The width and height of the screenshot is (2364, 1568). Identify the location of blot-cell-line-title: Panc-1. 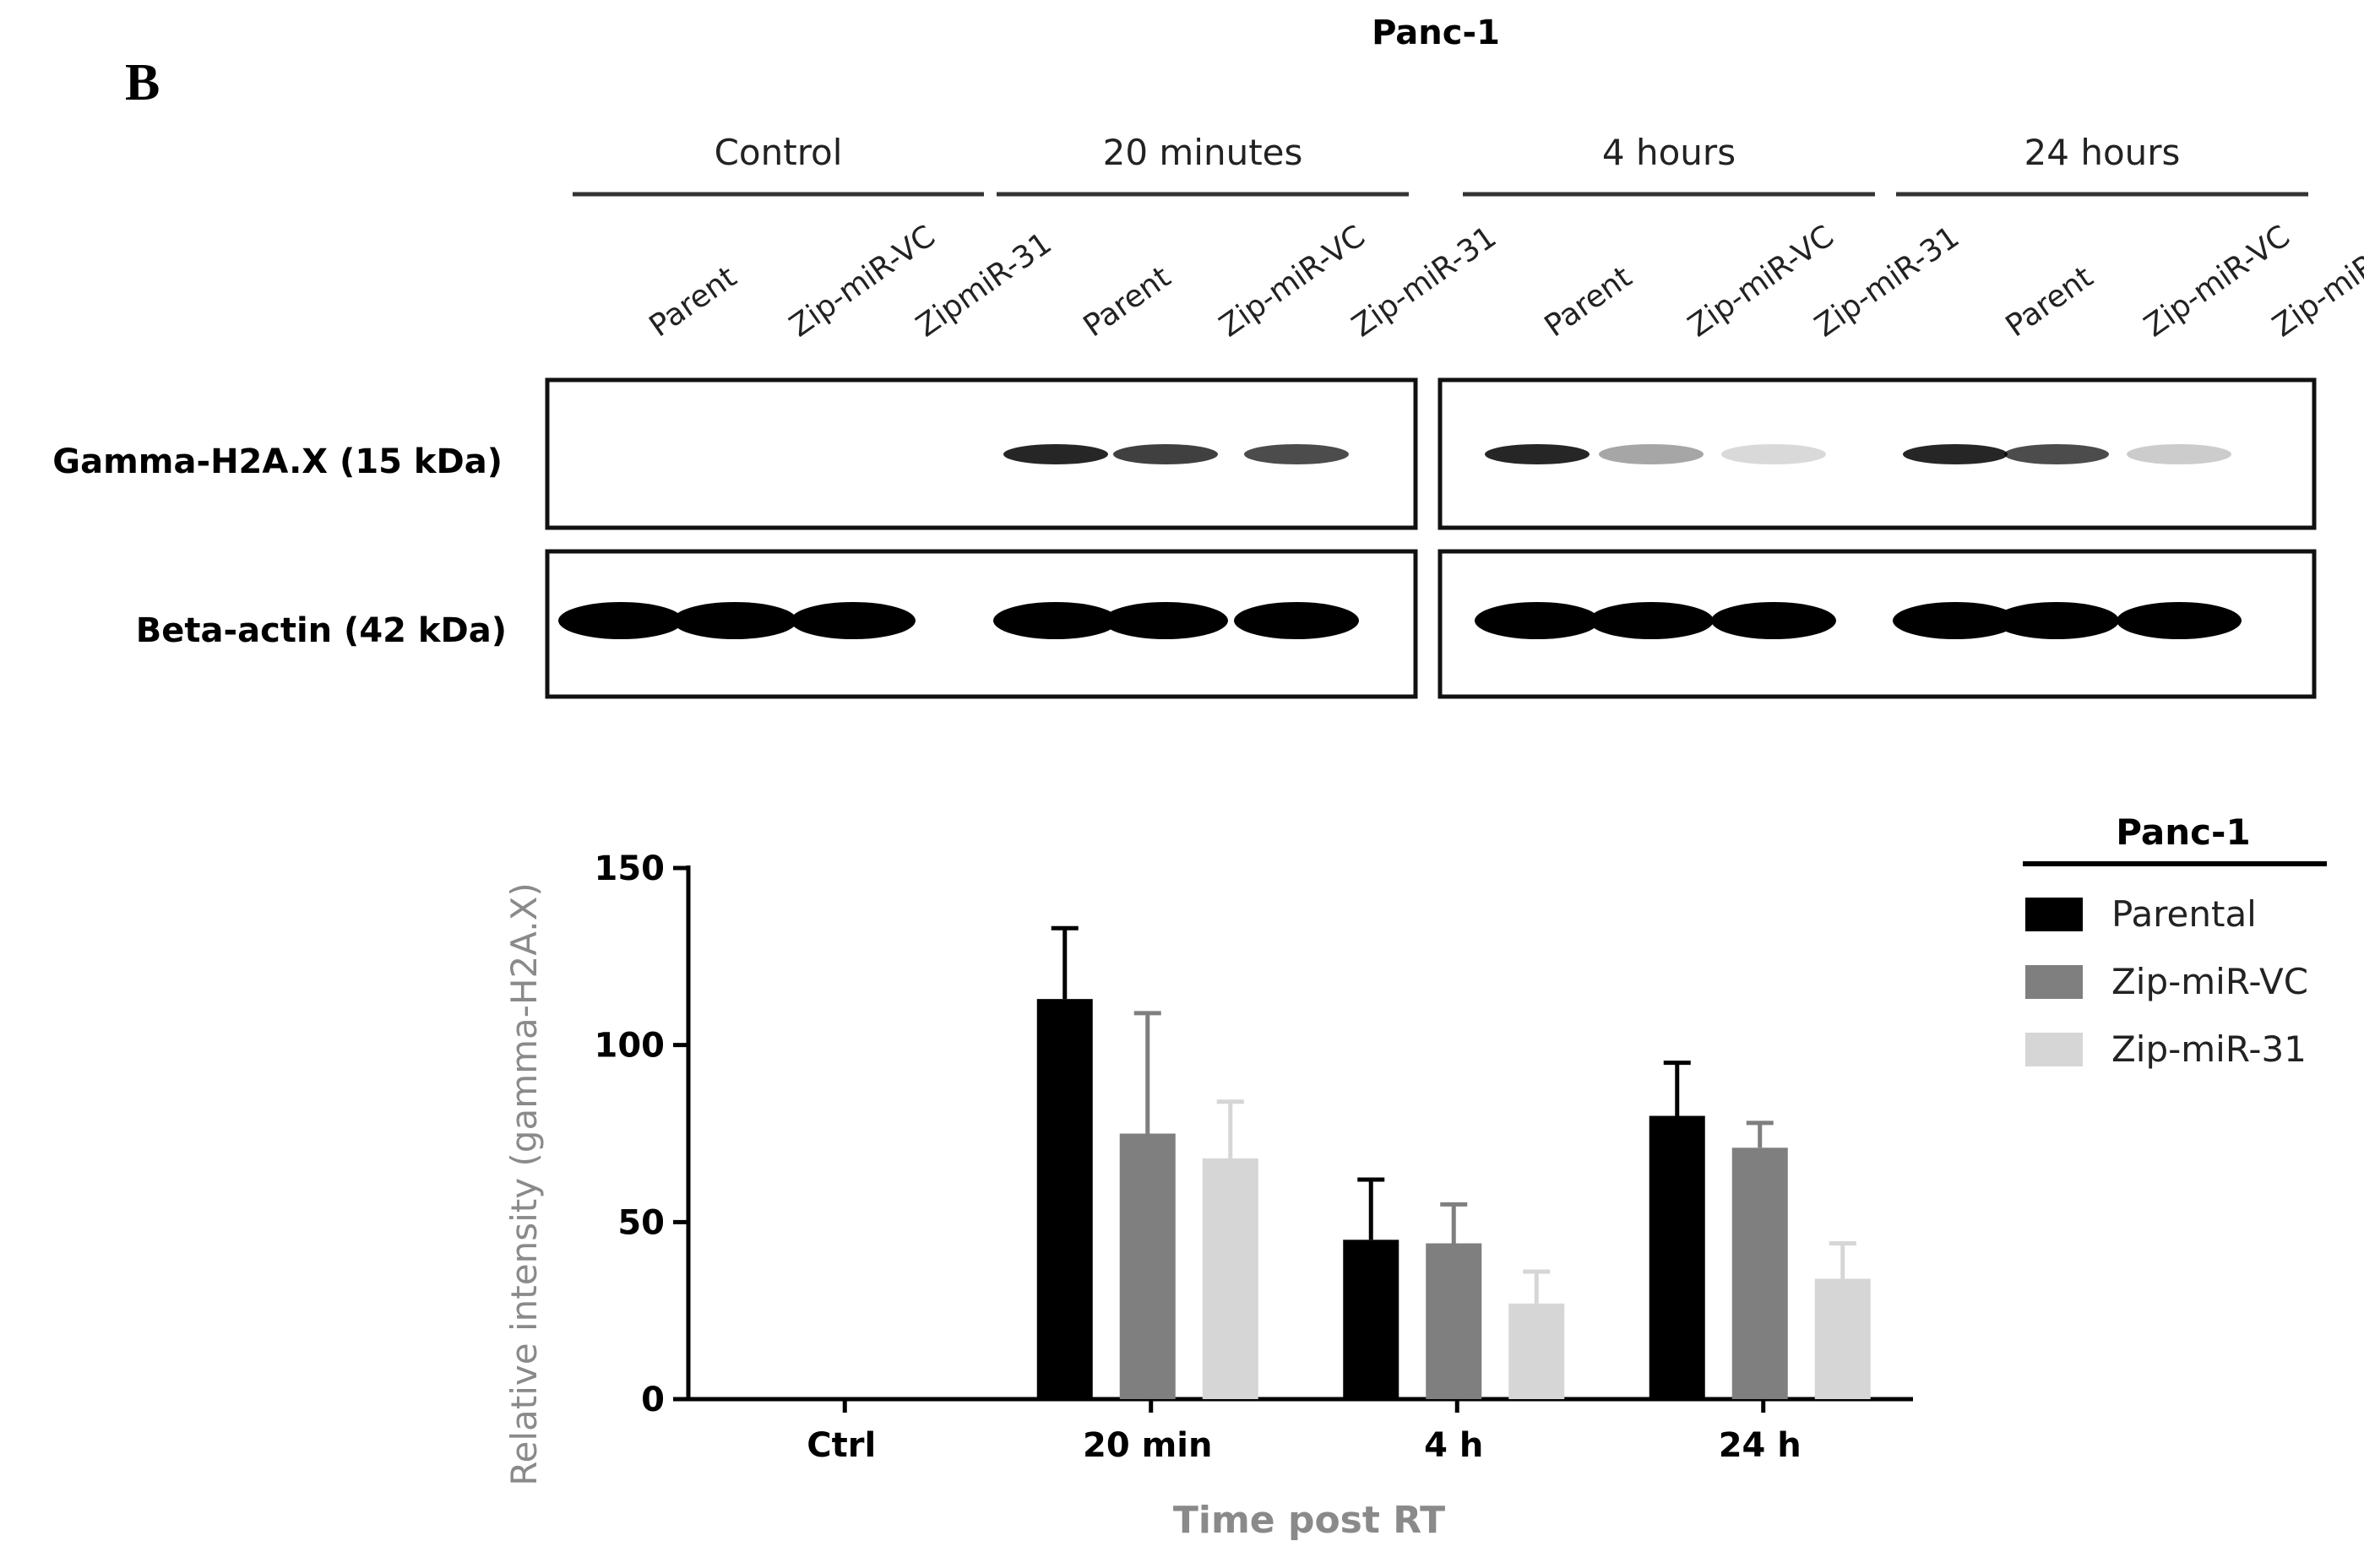
(1436, 33).